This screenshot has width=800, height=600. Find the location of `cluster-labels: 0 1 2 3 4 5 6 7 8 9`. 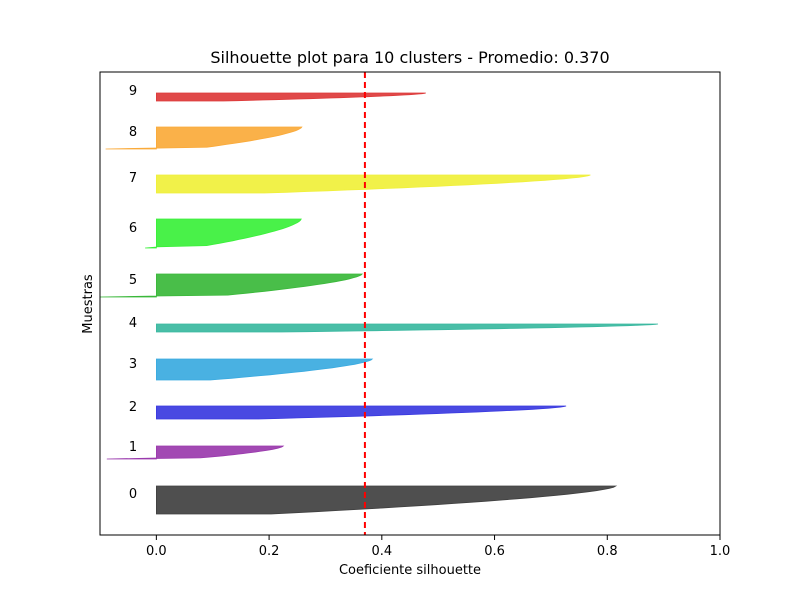

cluster-labels: 0 1 2 3 4 5 6 7 8 9 is located at coordinates (133, 293).